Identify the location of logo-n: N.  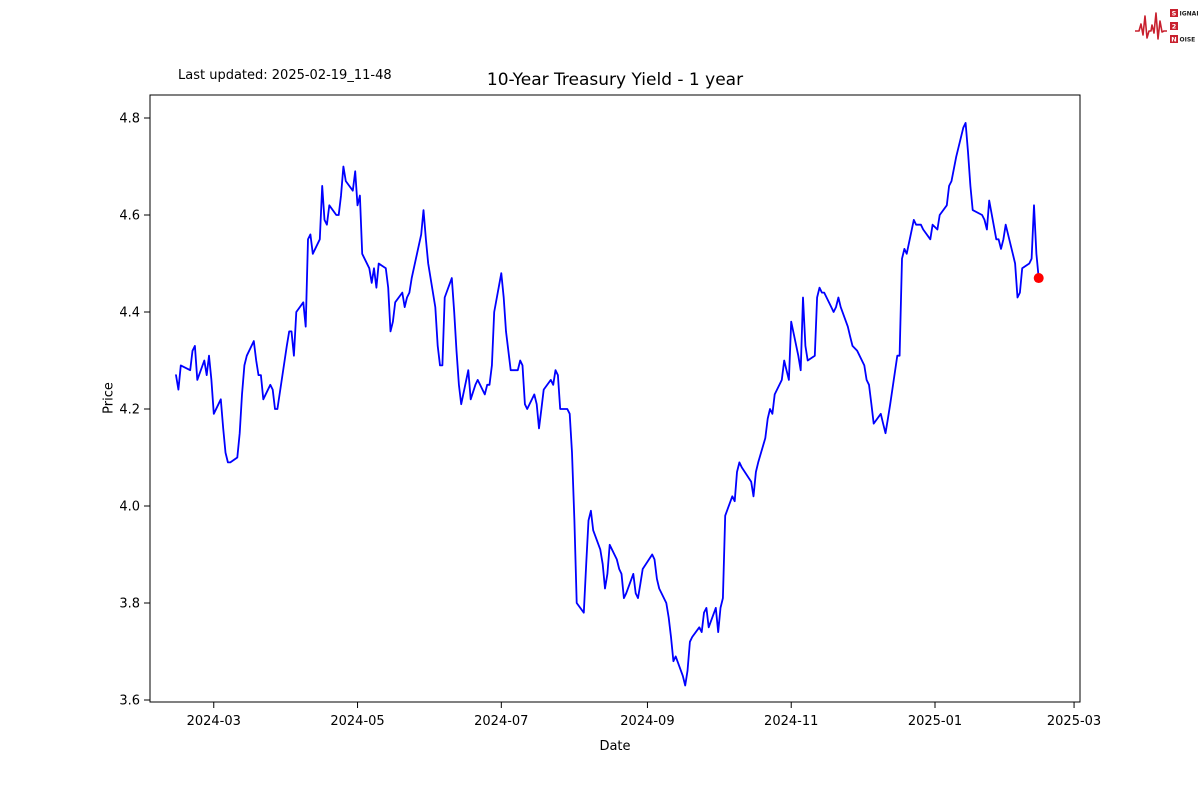
(1173, 40).